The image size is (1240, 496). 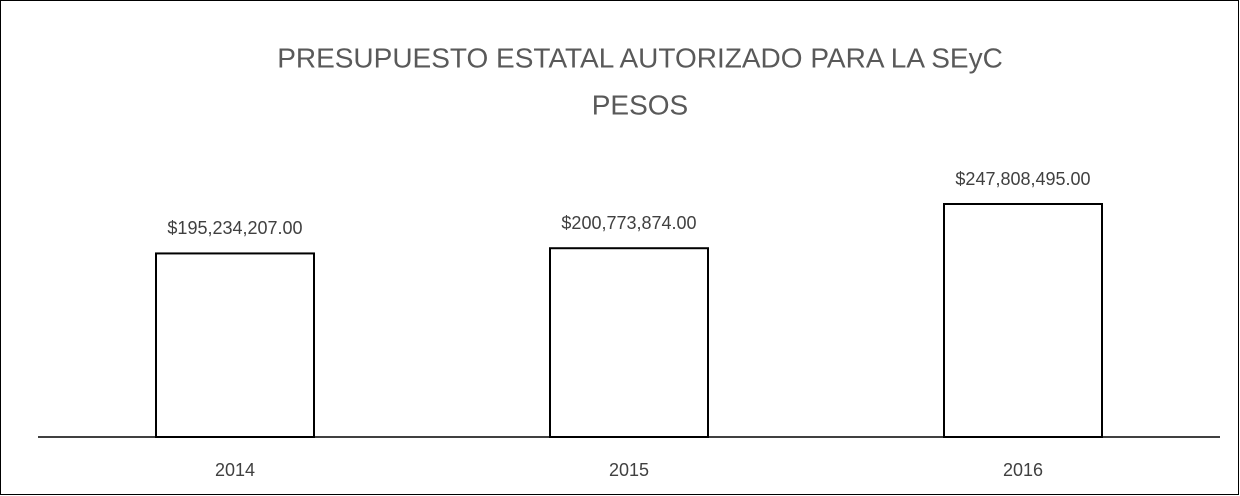 I want to click on data-label: $195,234,207.00, so click(x=234, y=228).